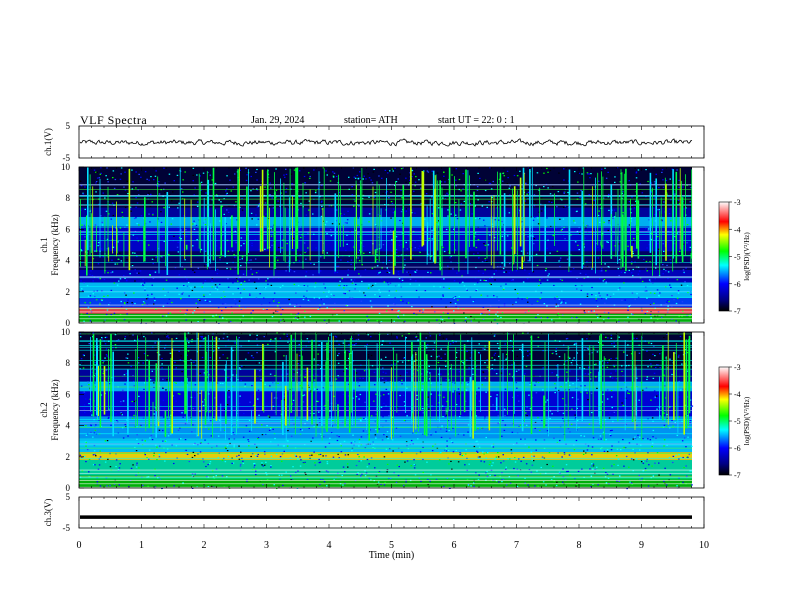  Describe the element at coordinates (67, 158) in the screenshot. I see `ch1-ytick-label: -5` at that location.